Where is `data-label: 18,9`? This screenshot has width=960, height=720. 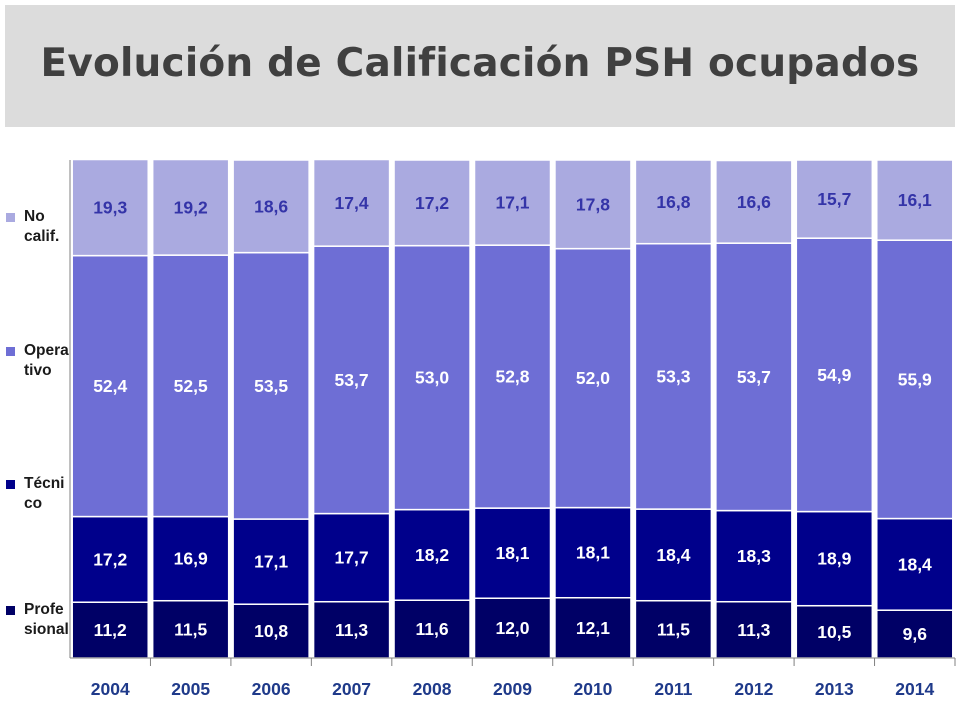 data-label: 18,9 is located at coordinates (834, 559).